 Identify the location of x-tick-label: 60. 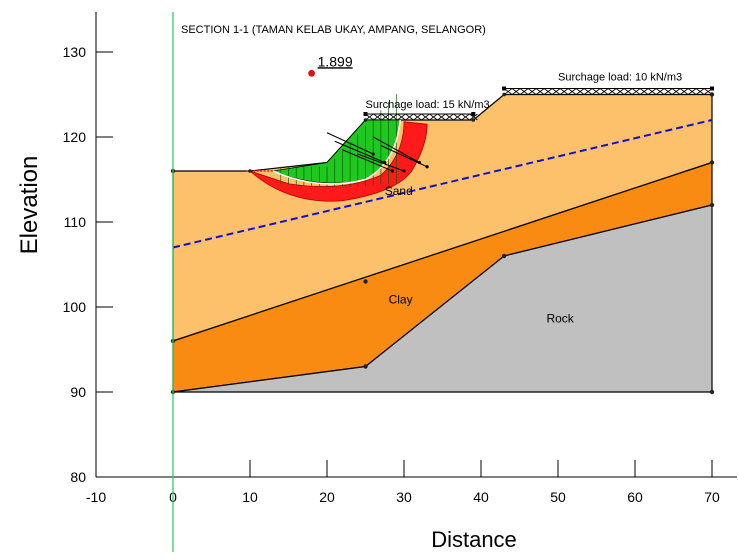
(635, 497).